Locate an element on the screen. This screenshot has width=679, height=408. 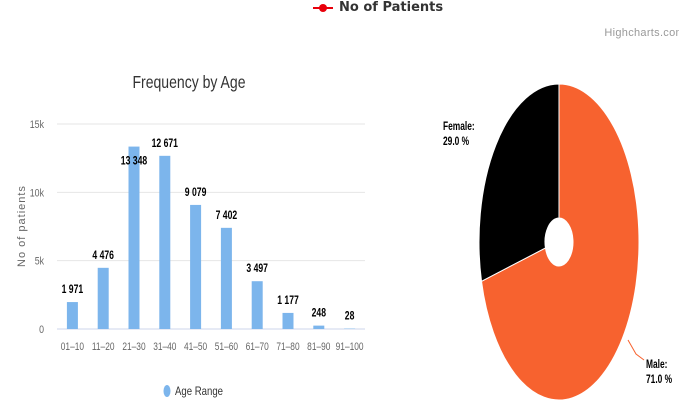
pie-label-male: 71.0 % is located at coordinates (659, 380).